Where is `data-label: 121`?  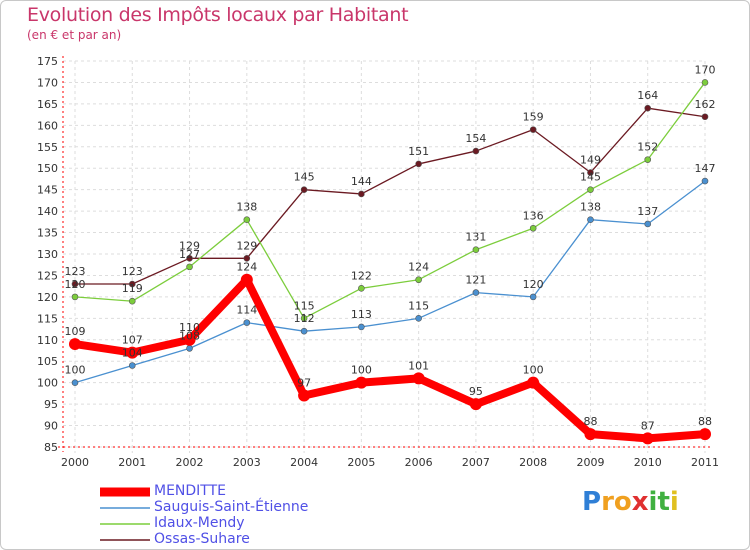 data-label: 121 is located at coordinates (475, 280).